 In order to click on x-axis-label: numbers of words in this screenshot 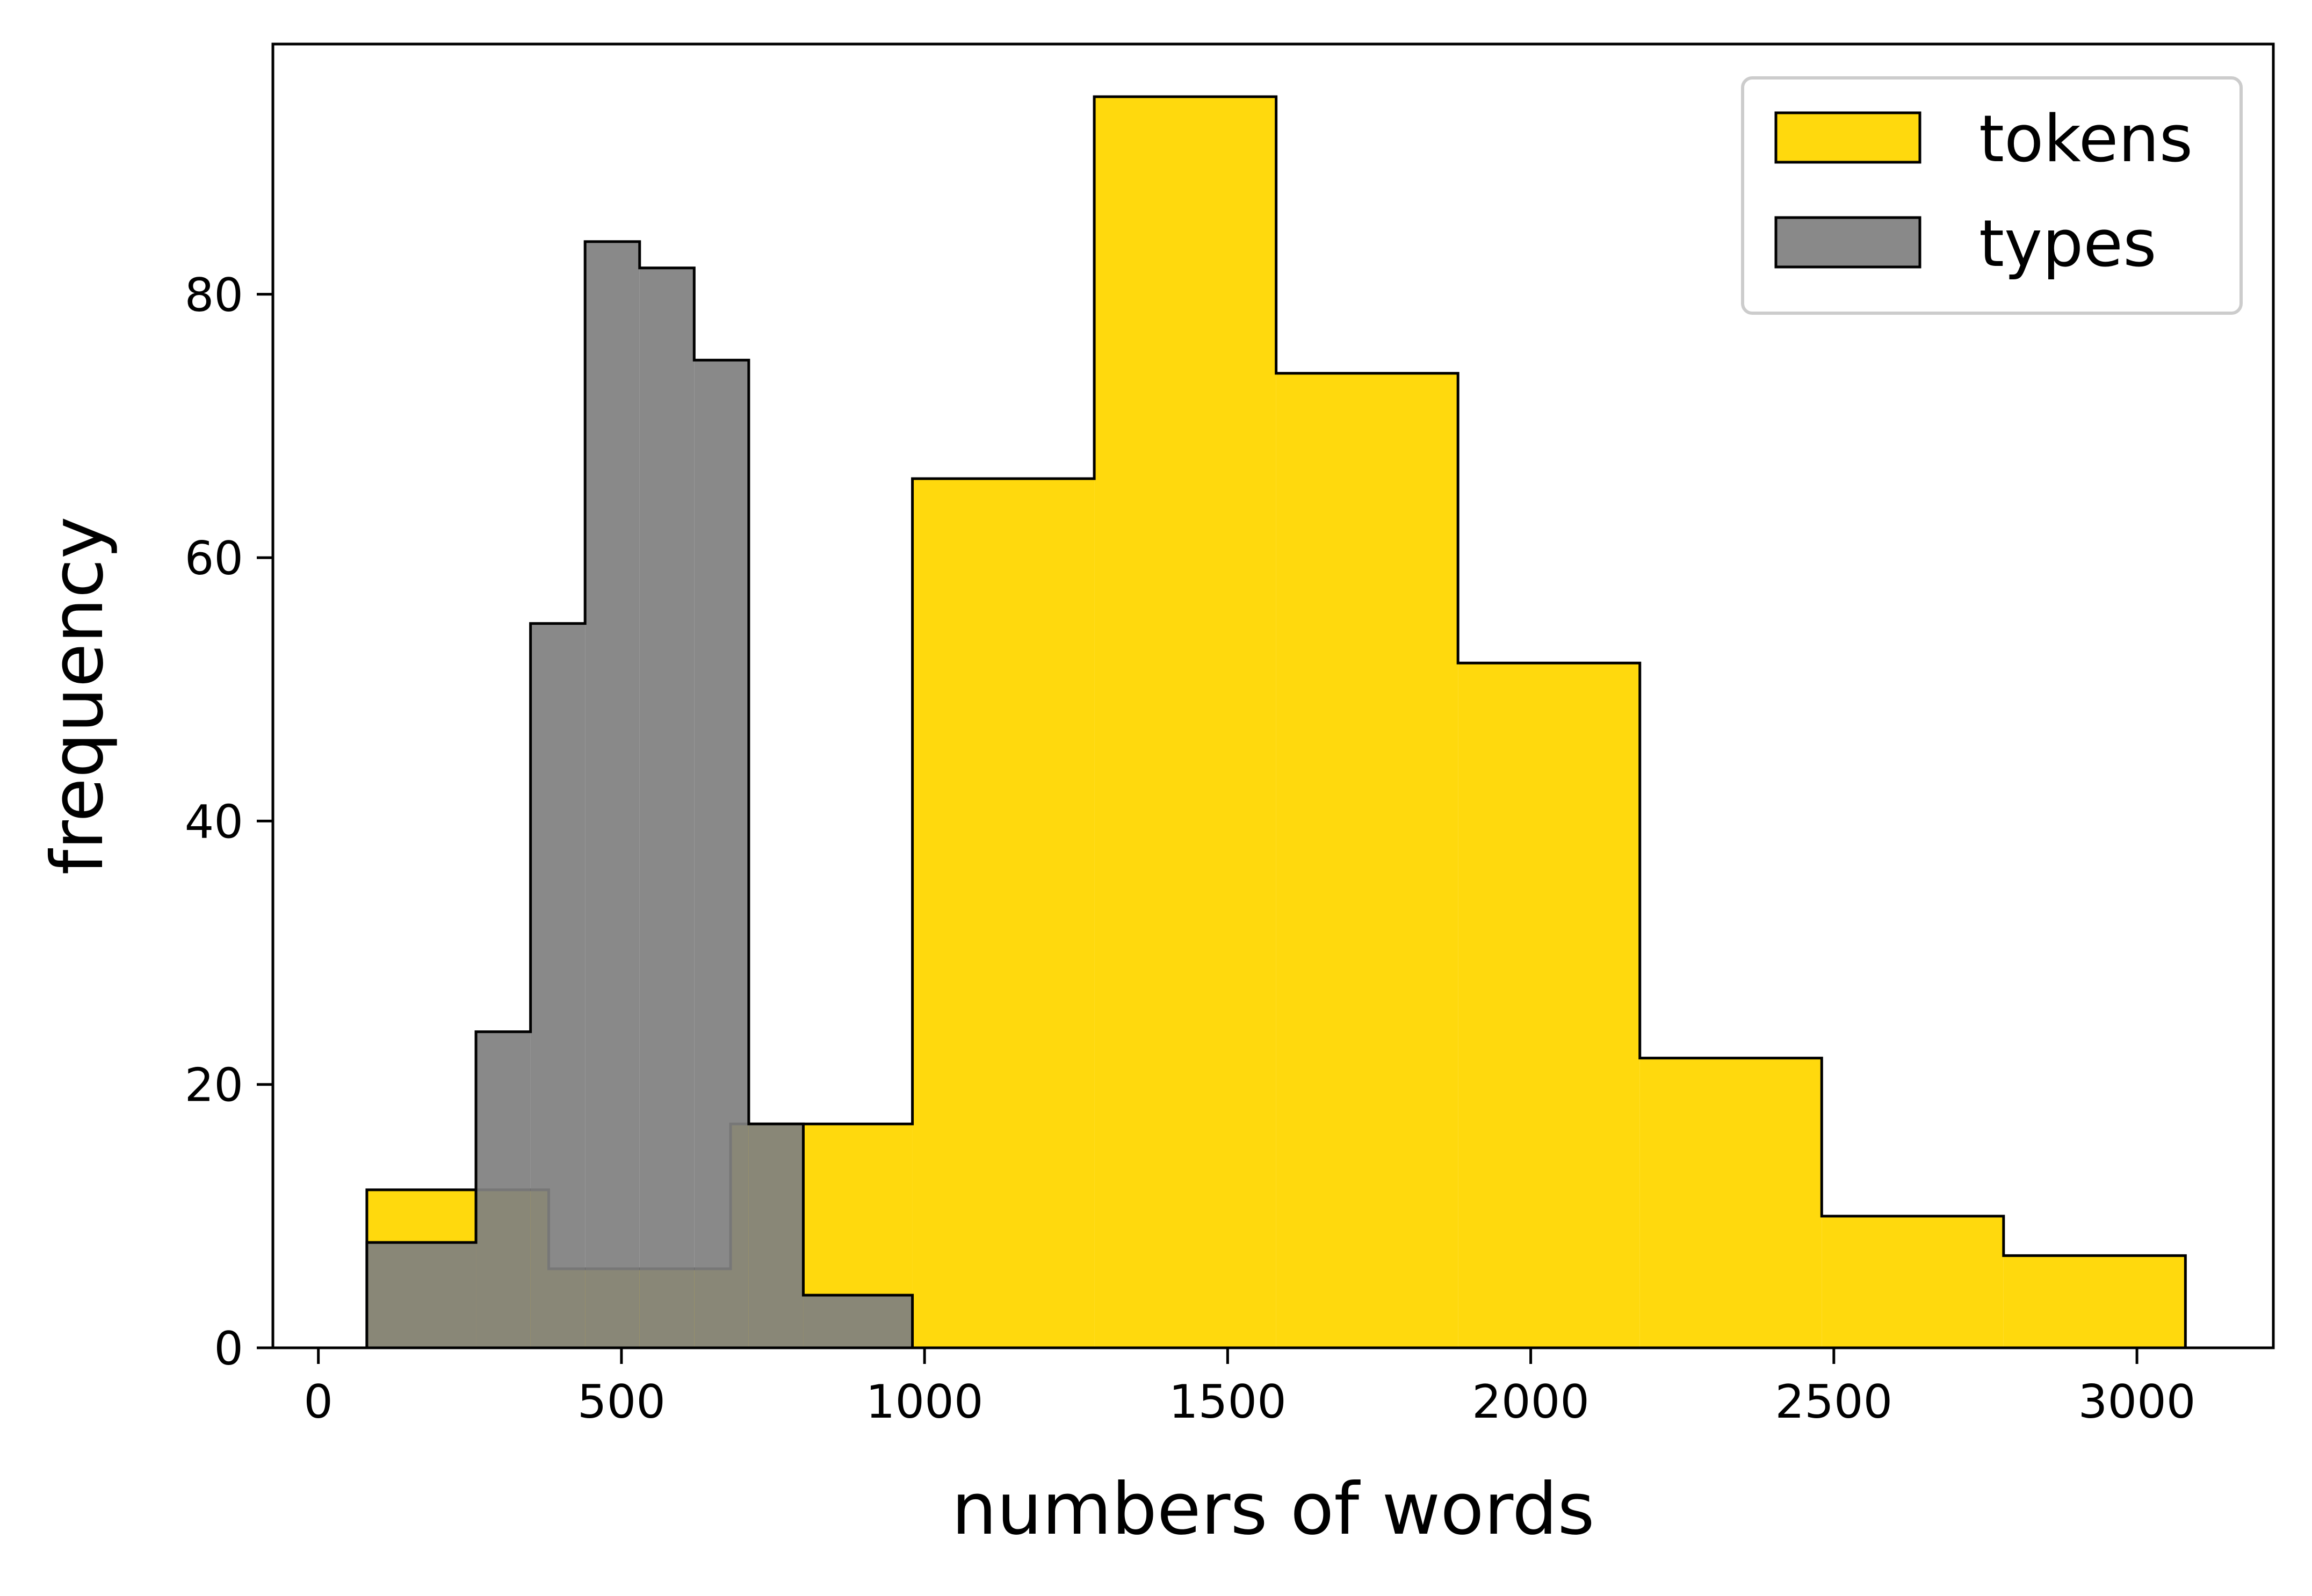, I will do `click(1272, 1509)`.